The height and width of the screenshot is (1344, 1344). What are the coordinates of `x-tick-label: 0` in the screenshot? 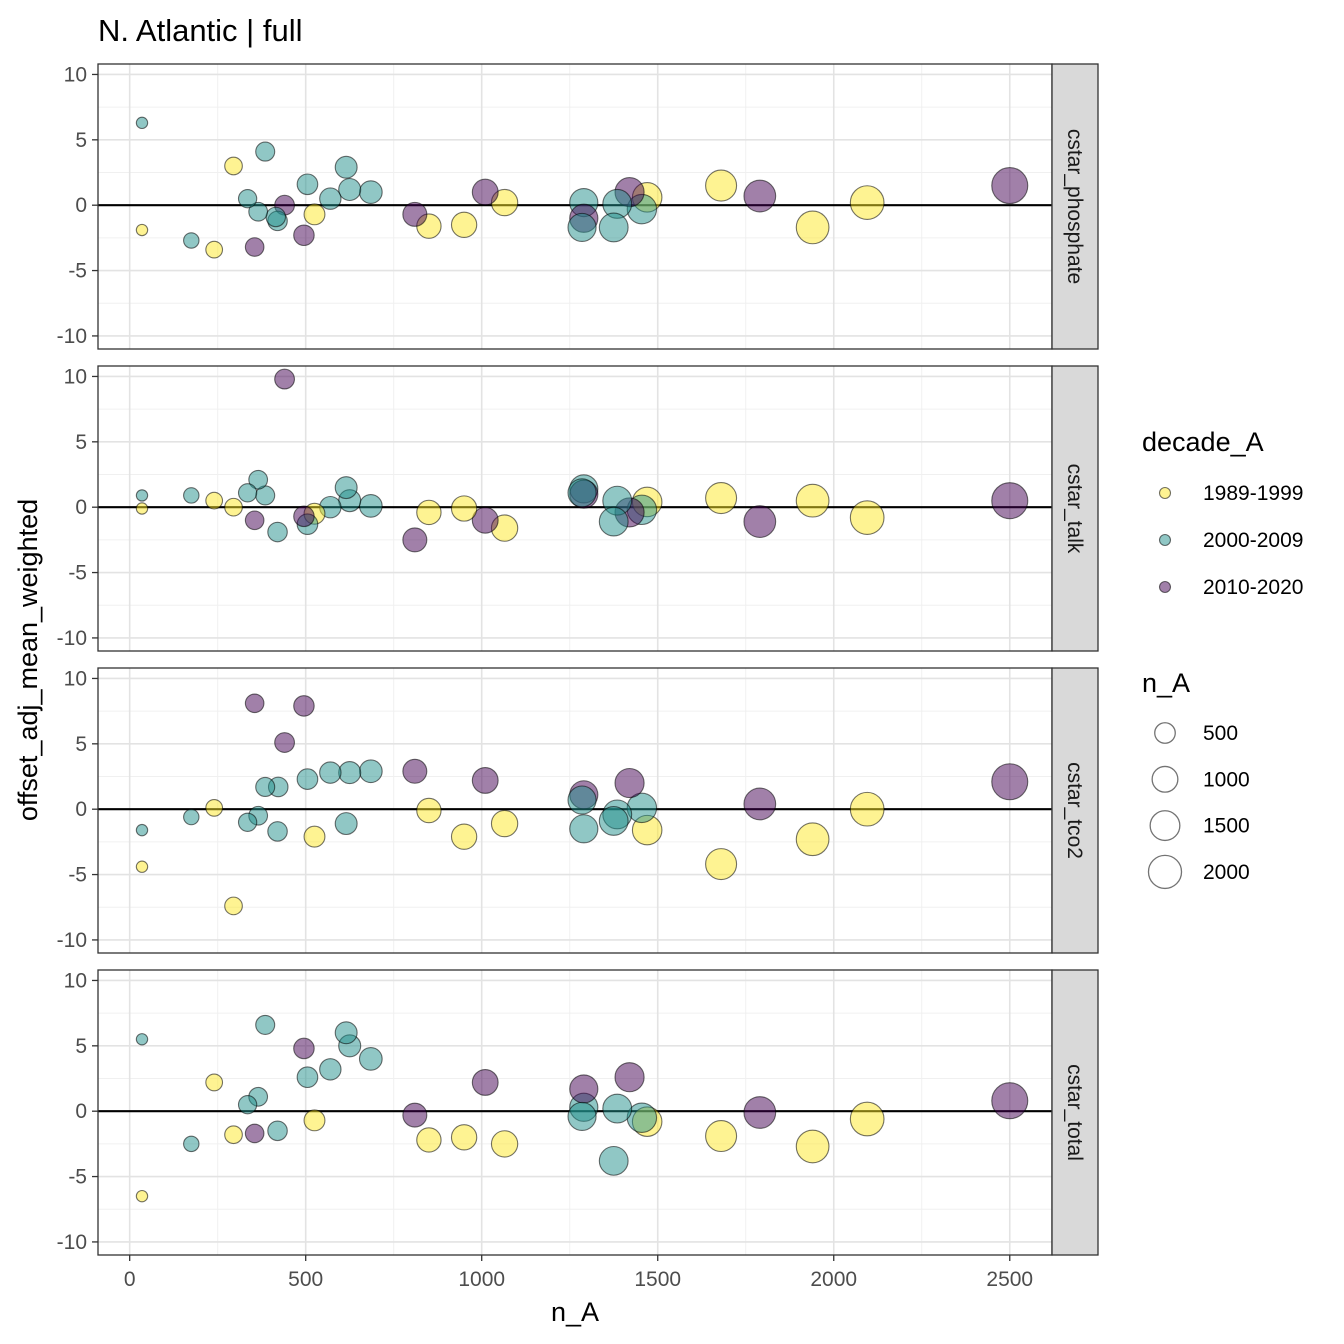 It's located at (130, 1279).